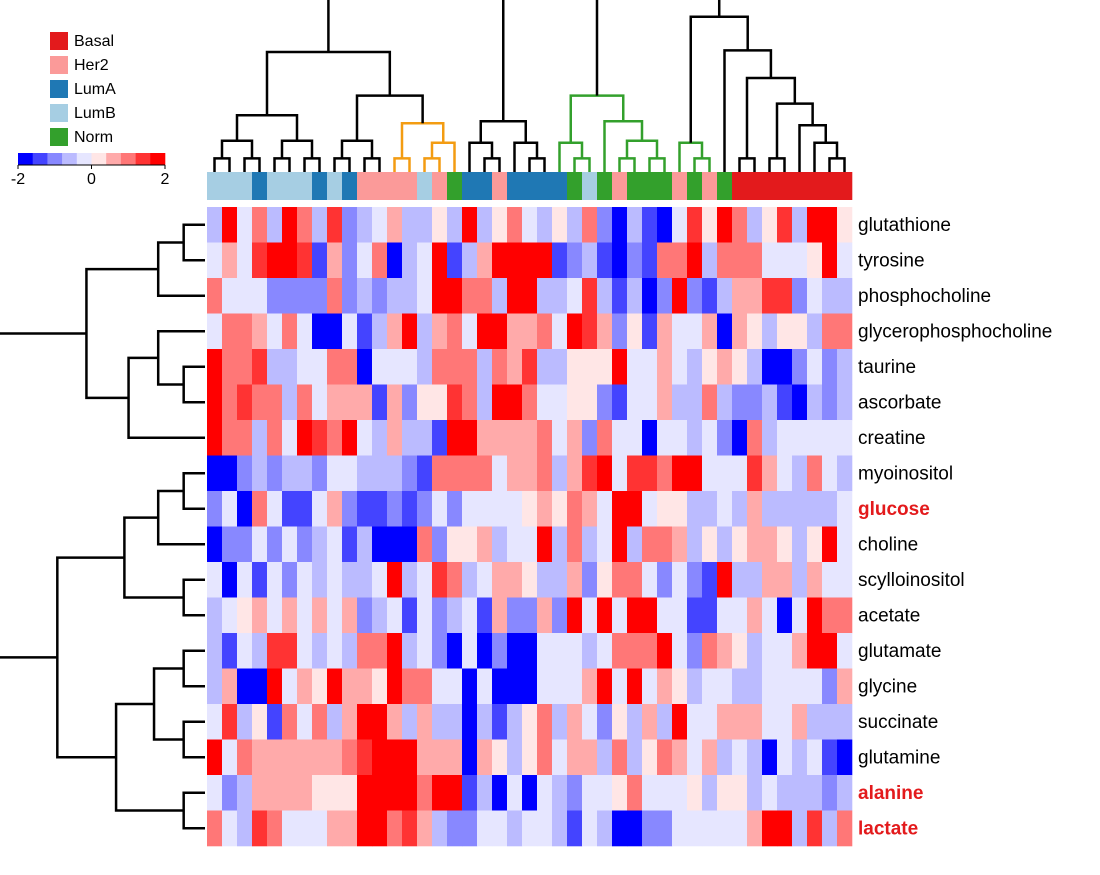 The image size is (1100, 875). I want to click on row-label: lactate, so click(888, 828).